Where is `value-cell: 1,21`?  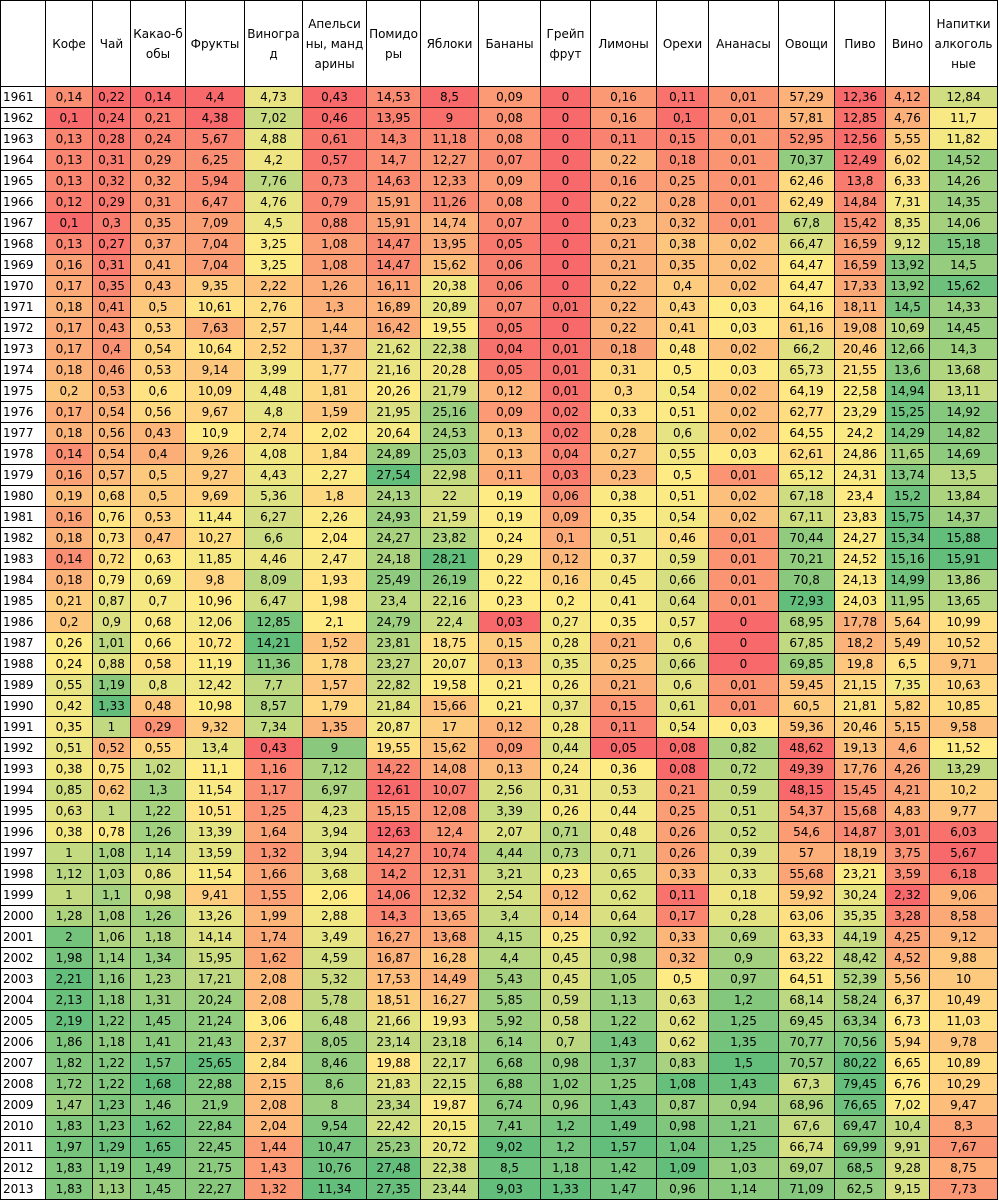
value-cell: 1,21 is located at coordinates (743, 1126).